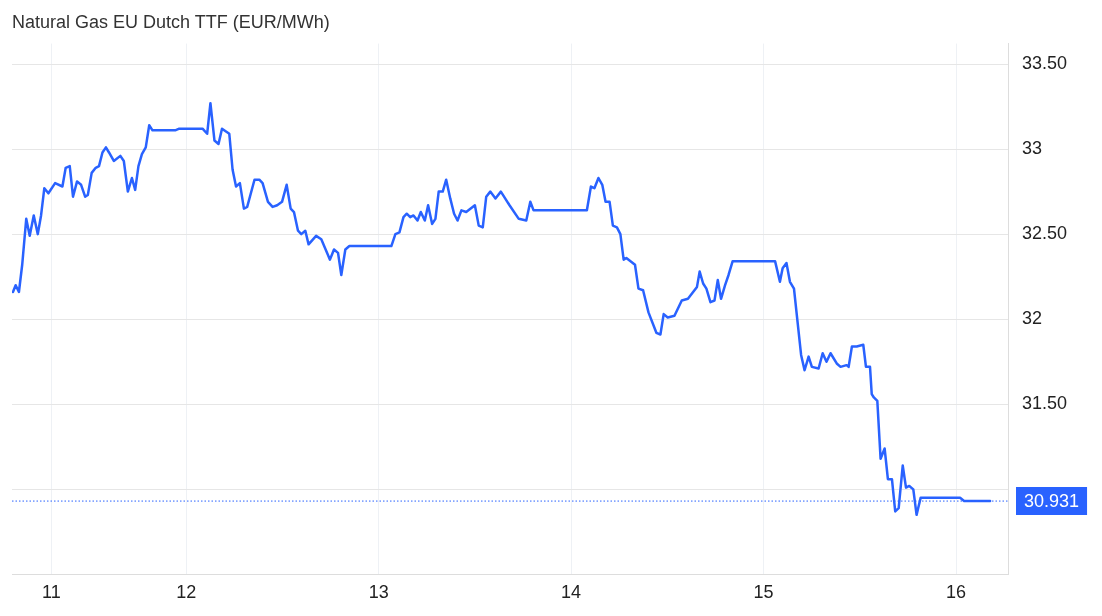 The height and width of the screenshot is (616, 1102). What do you see at coordinates (186, 592) in the screenshot?
I see `x-tick-label: 12` at bounding box center [186, 592].